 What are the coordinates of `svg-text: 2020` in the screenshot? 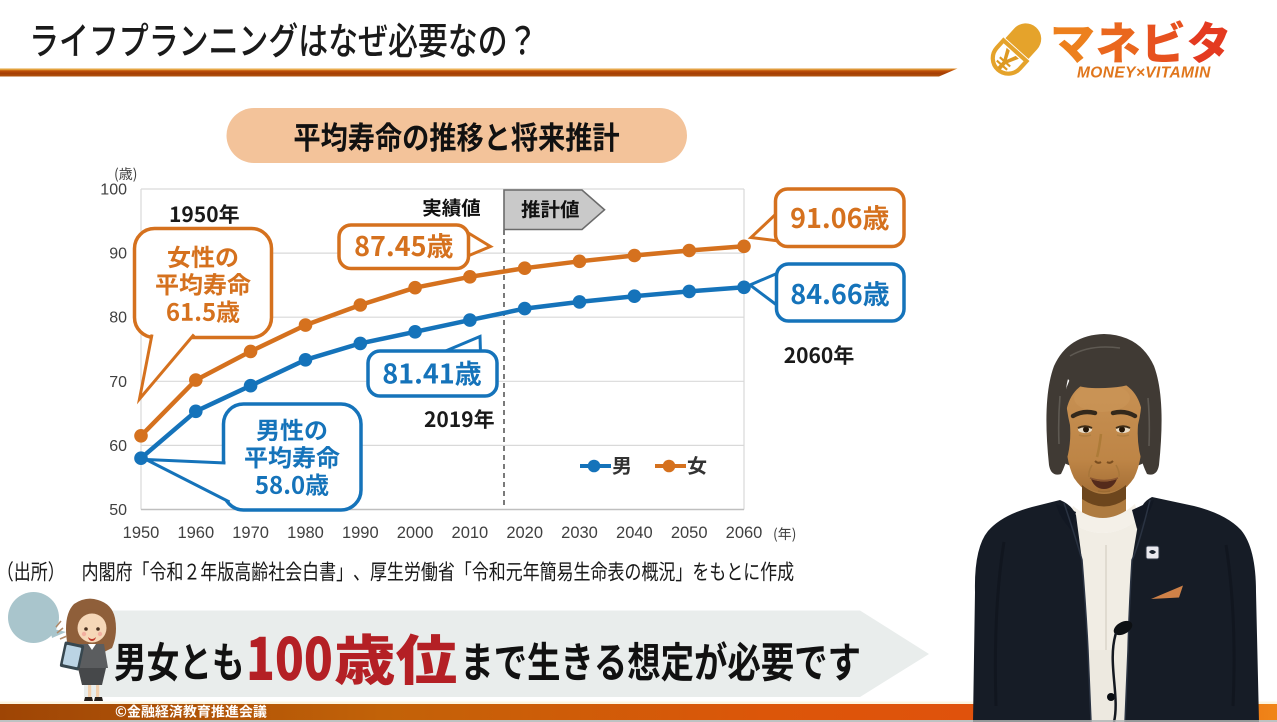 It's located at (524, 533).